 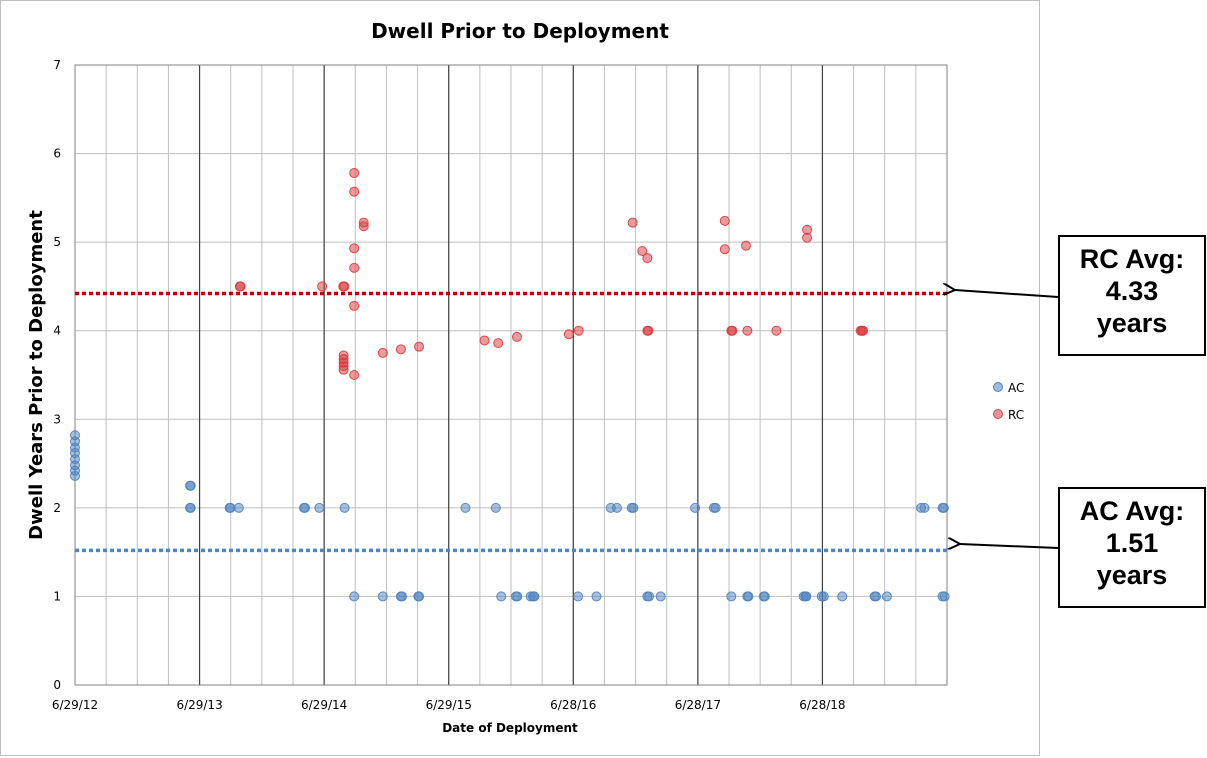 I want to click on ac-callout-line3: years, so click(x=1132, y=575).